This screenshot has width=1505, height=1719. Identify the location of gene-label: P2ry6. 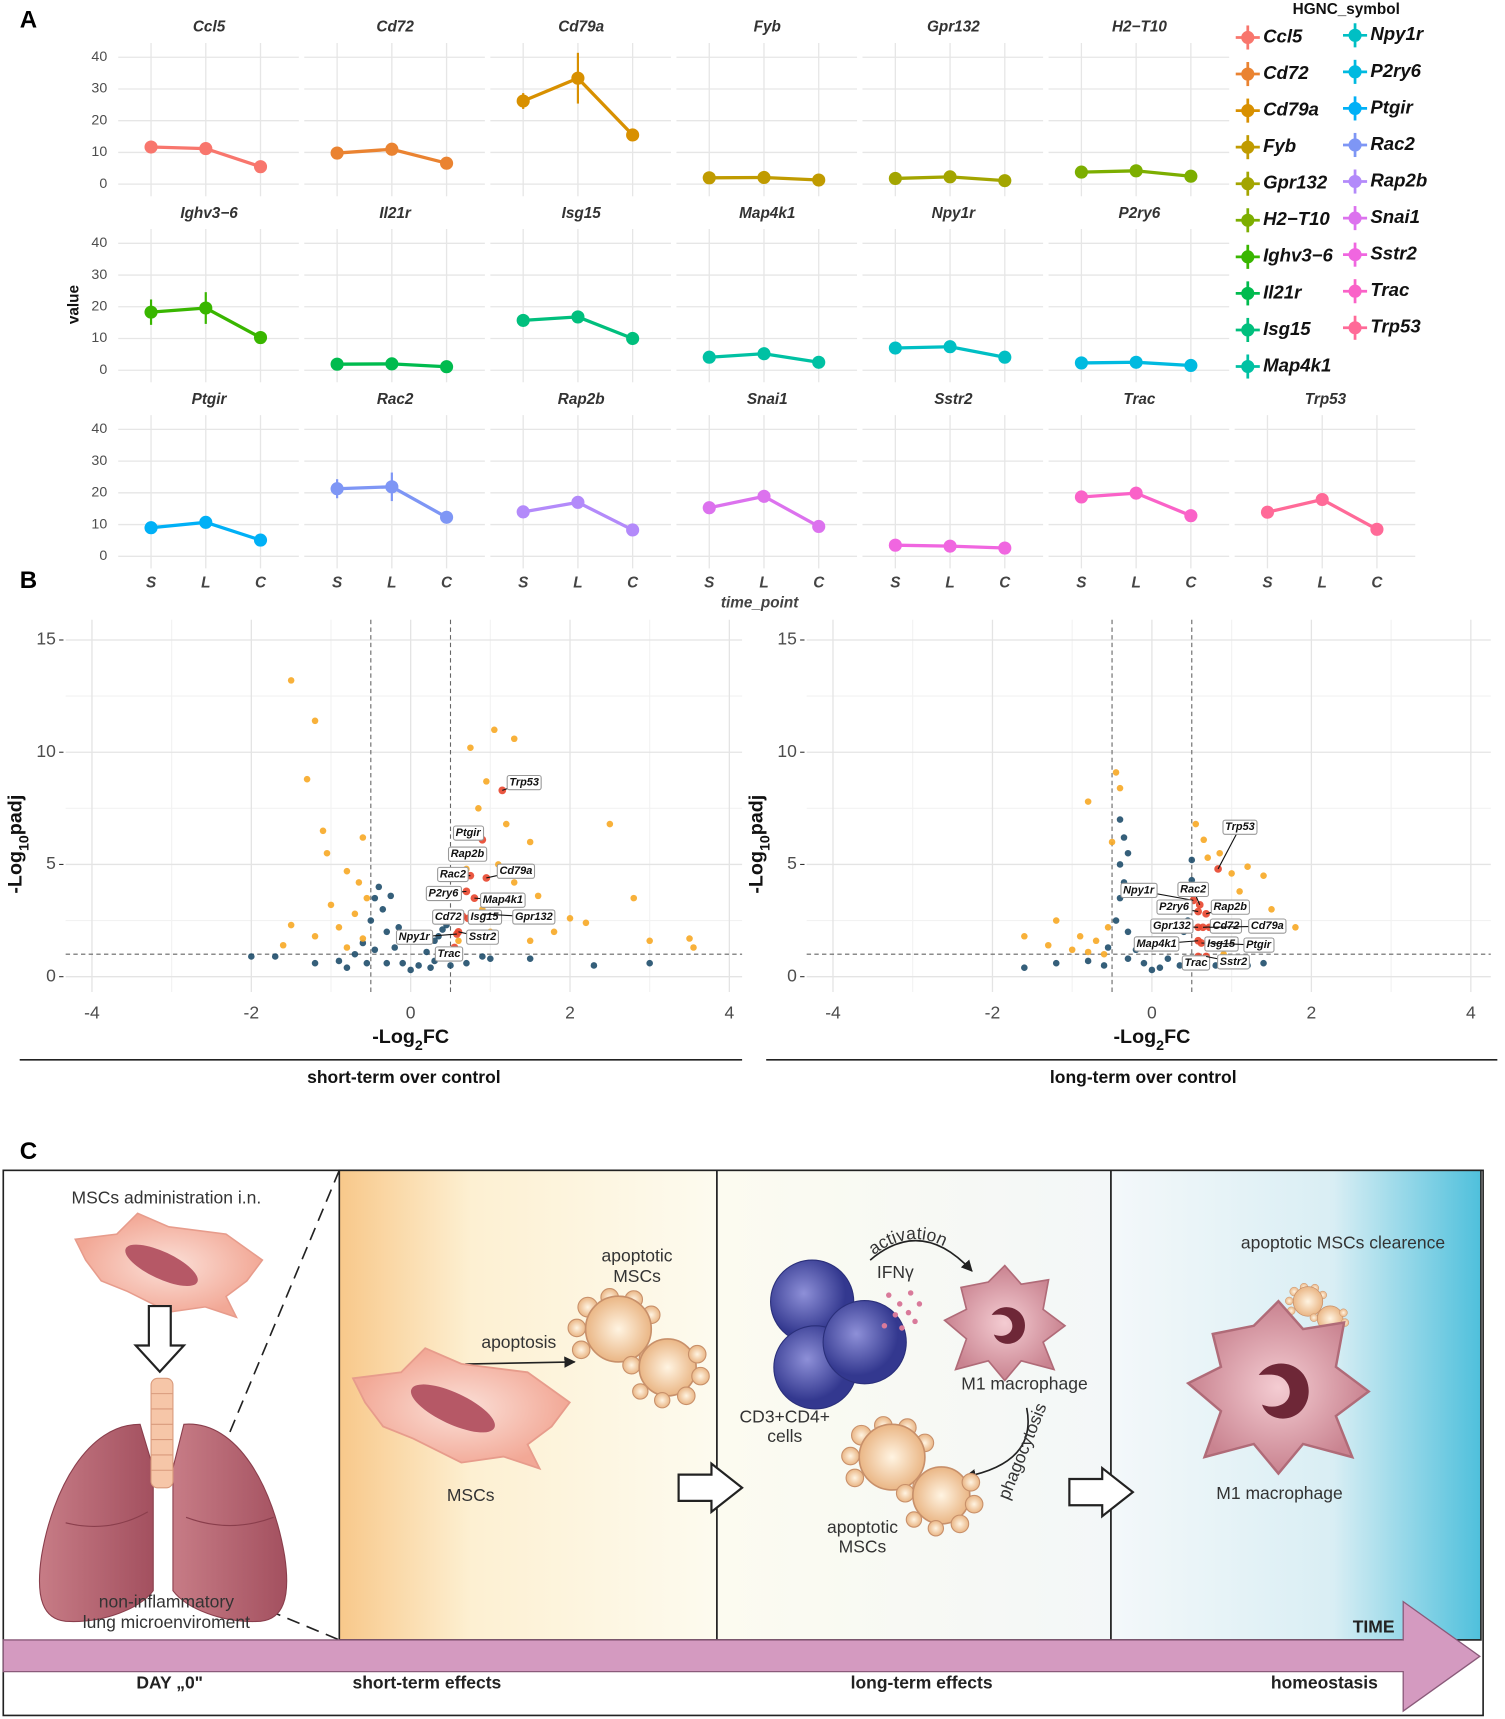
(444, 893).